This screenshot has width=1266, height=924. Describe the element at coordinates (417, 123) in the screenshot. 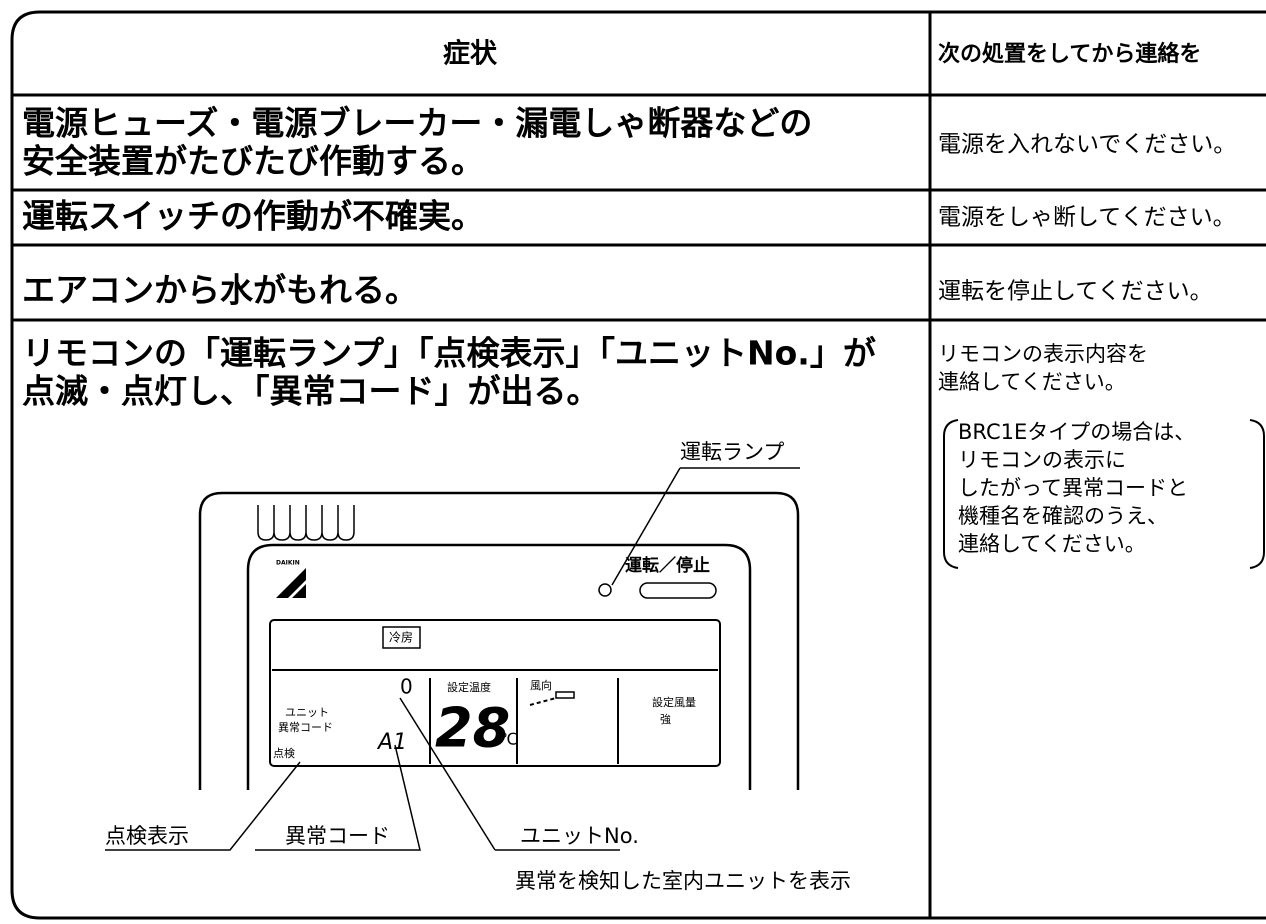

I see `symptom-text: 電源ヒューズ・電源ブレーカー・漏電しゃ断器などの` at that location.